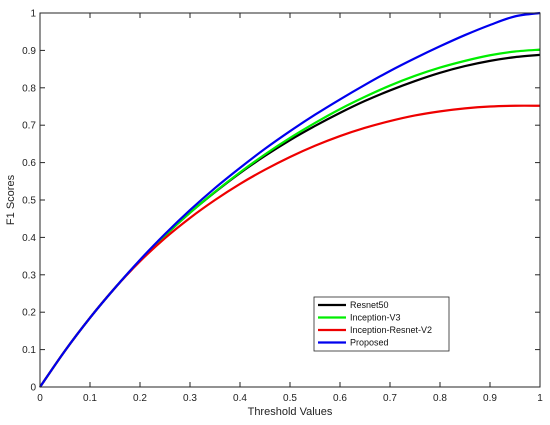 The width and height of the screenshot is (550, 425). Describe the element at coordinates (290, 398) in the screenshot. I see `x-tick-label: 0.5` at that location.